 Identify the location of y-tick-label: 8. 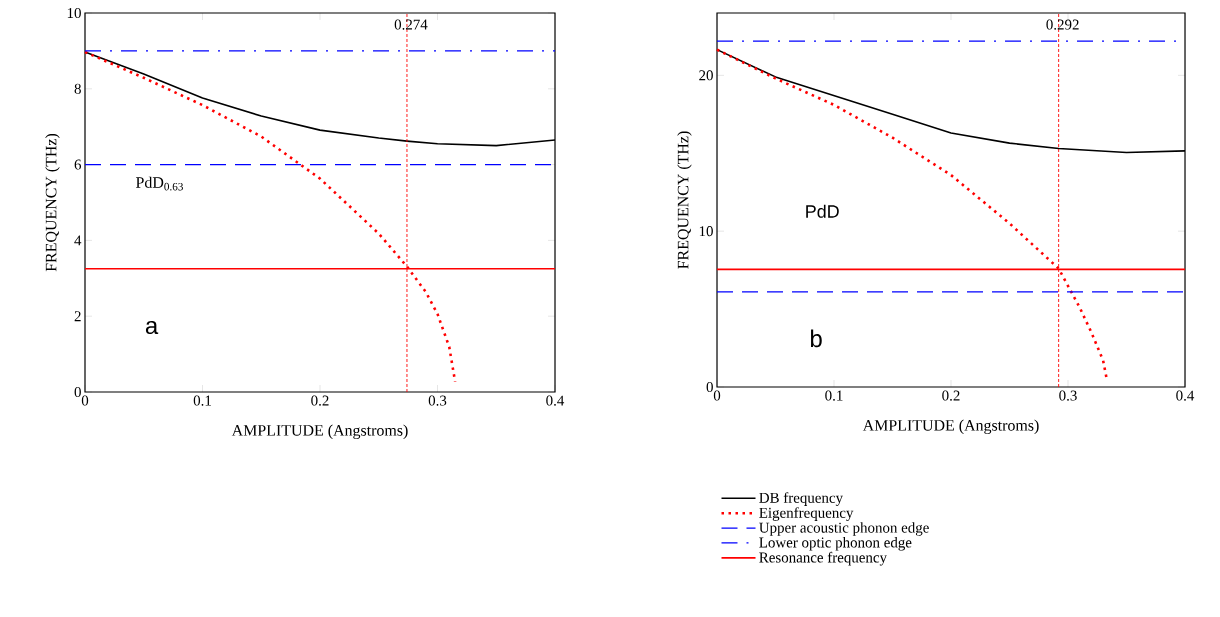
(77, 88).